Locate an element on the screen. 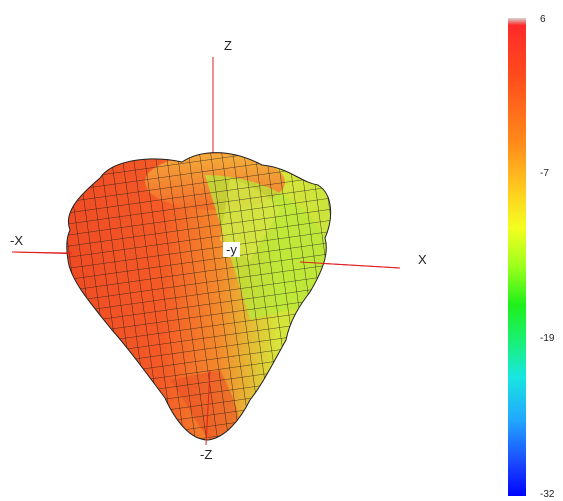 The width and height of the screenshot is (563, 501). axis-x-label: X is located at coordinates (422, 259).